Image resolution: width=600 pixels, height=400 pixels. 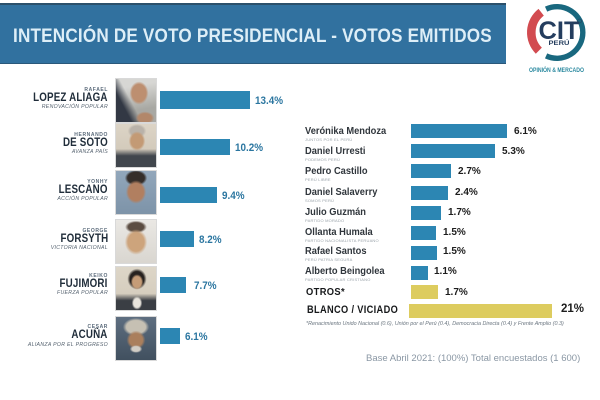 I want to click on svg-text: OPINIÓN & MERCADO, so click(x=556, y=69).